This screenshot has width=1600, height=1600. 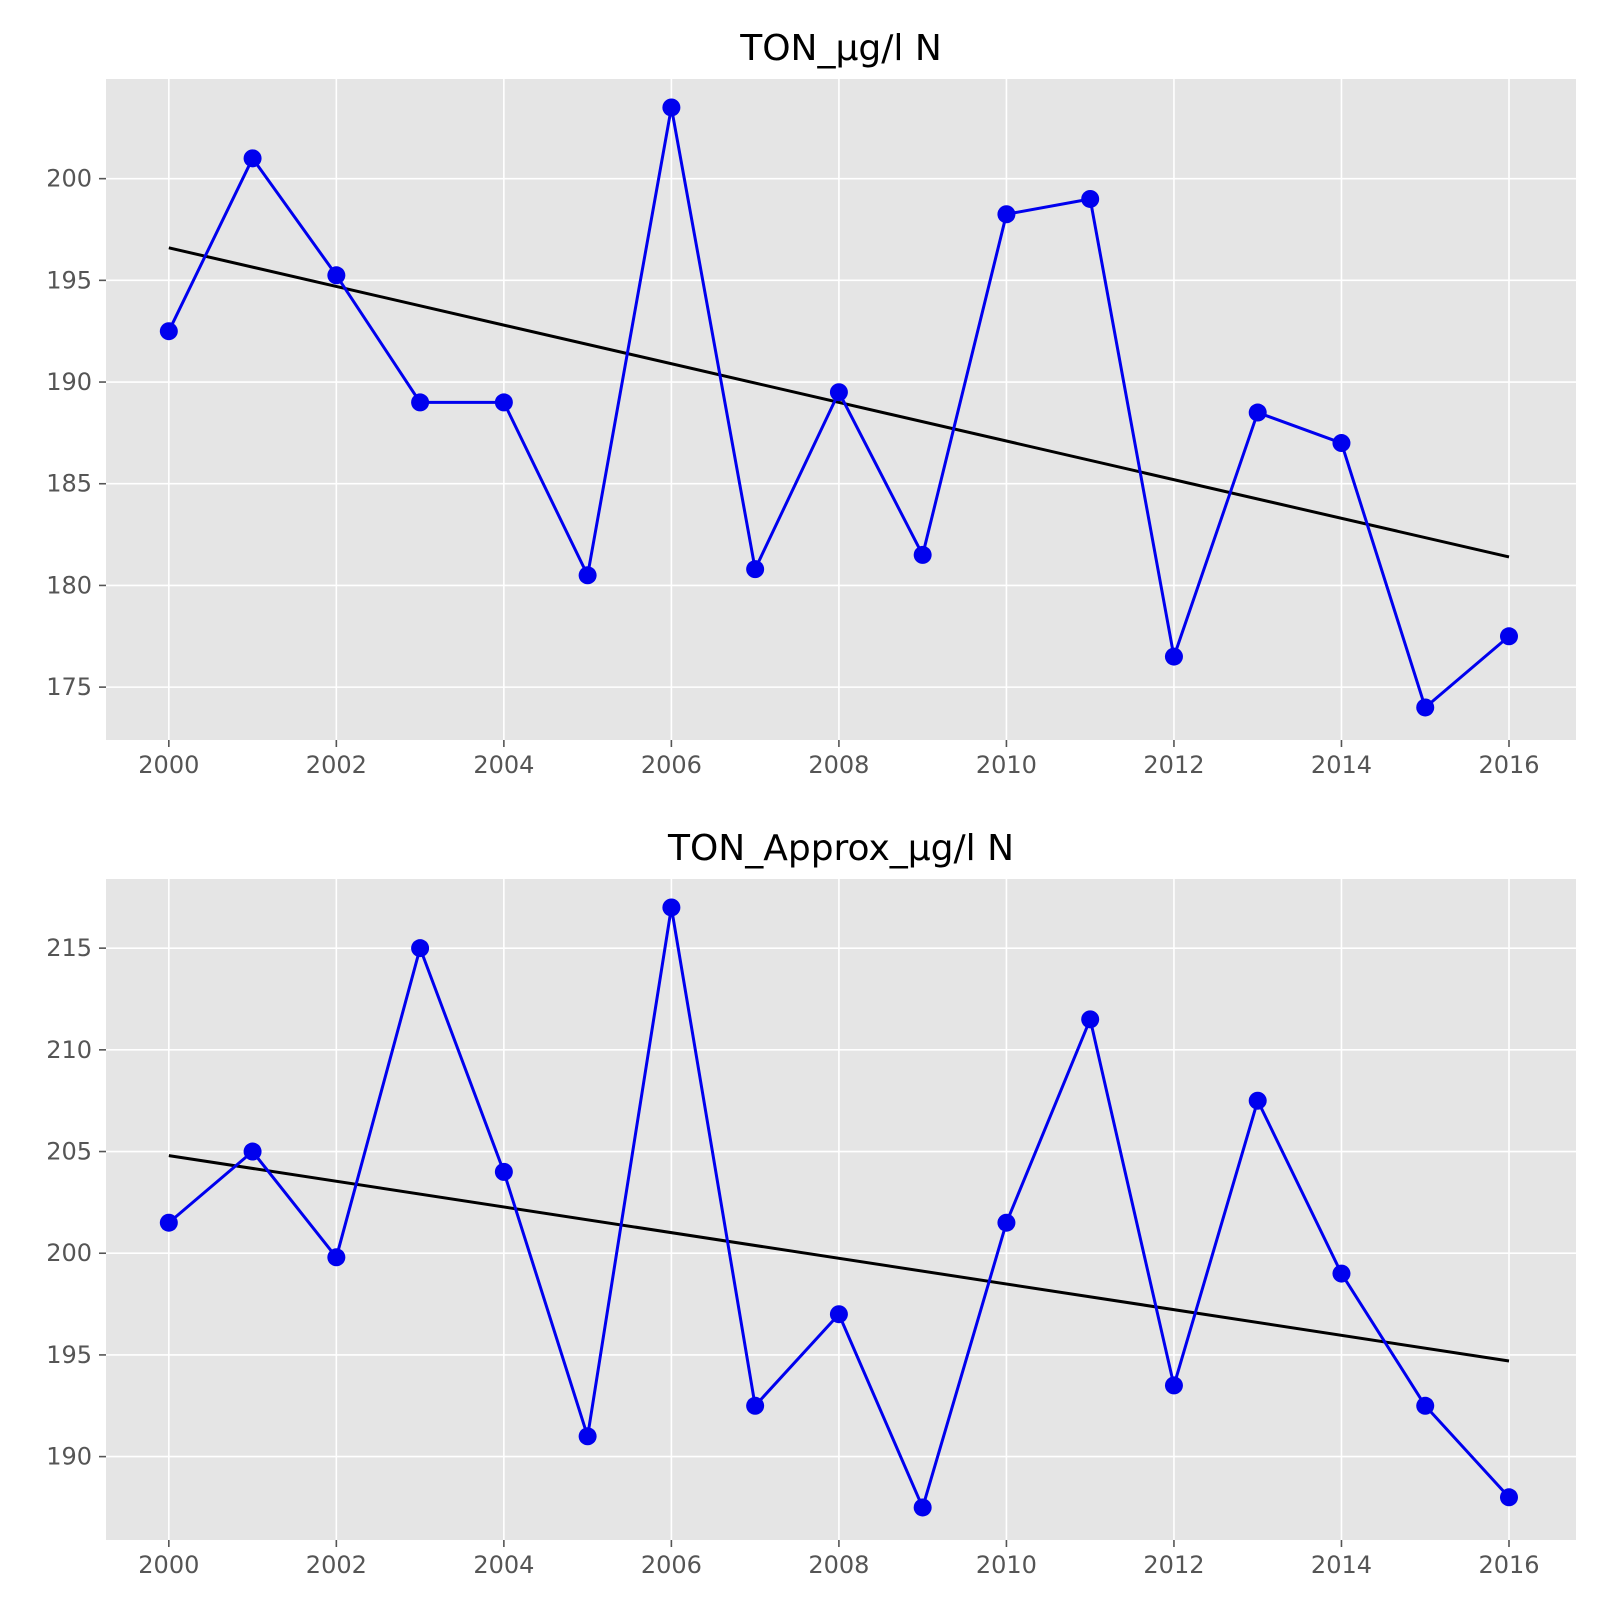 What do you see at coordinates (69, 1152) in the screenshot?
I see `y-tick-label: 205` at bounding box center [69, 1152].